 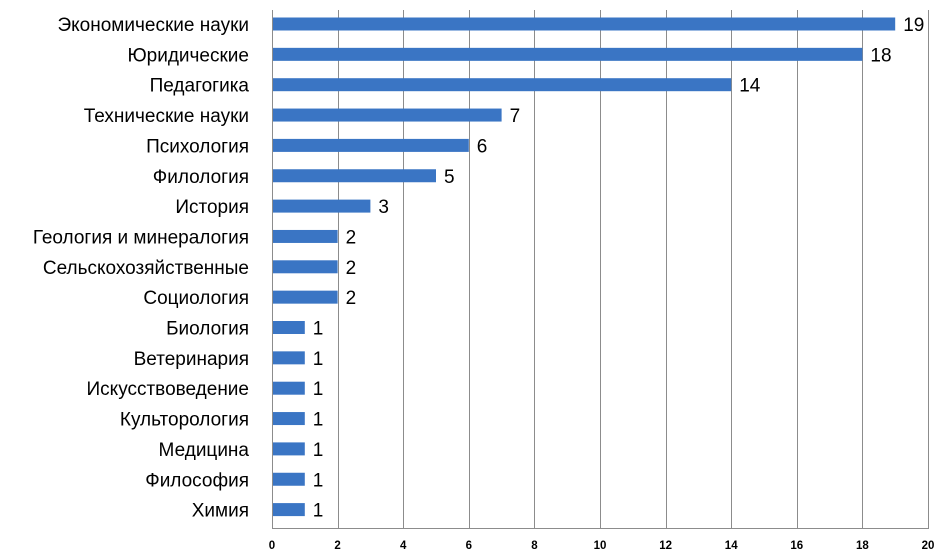 What do you see at coordinates (184, 420) in the screenshot?
I see `category-label-13: Культорология` at bounding box center [184, 420].